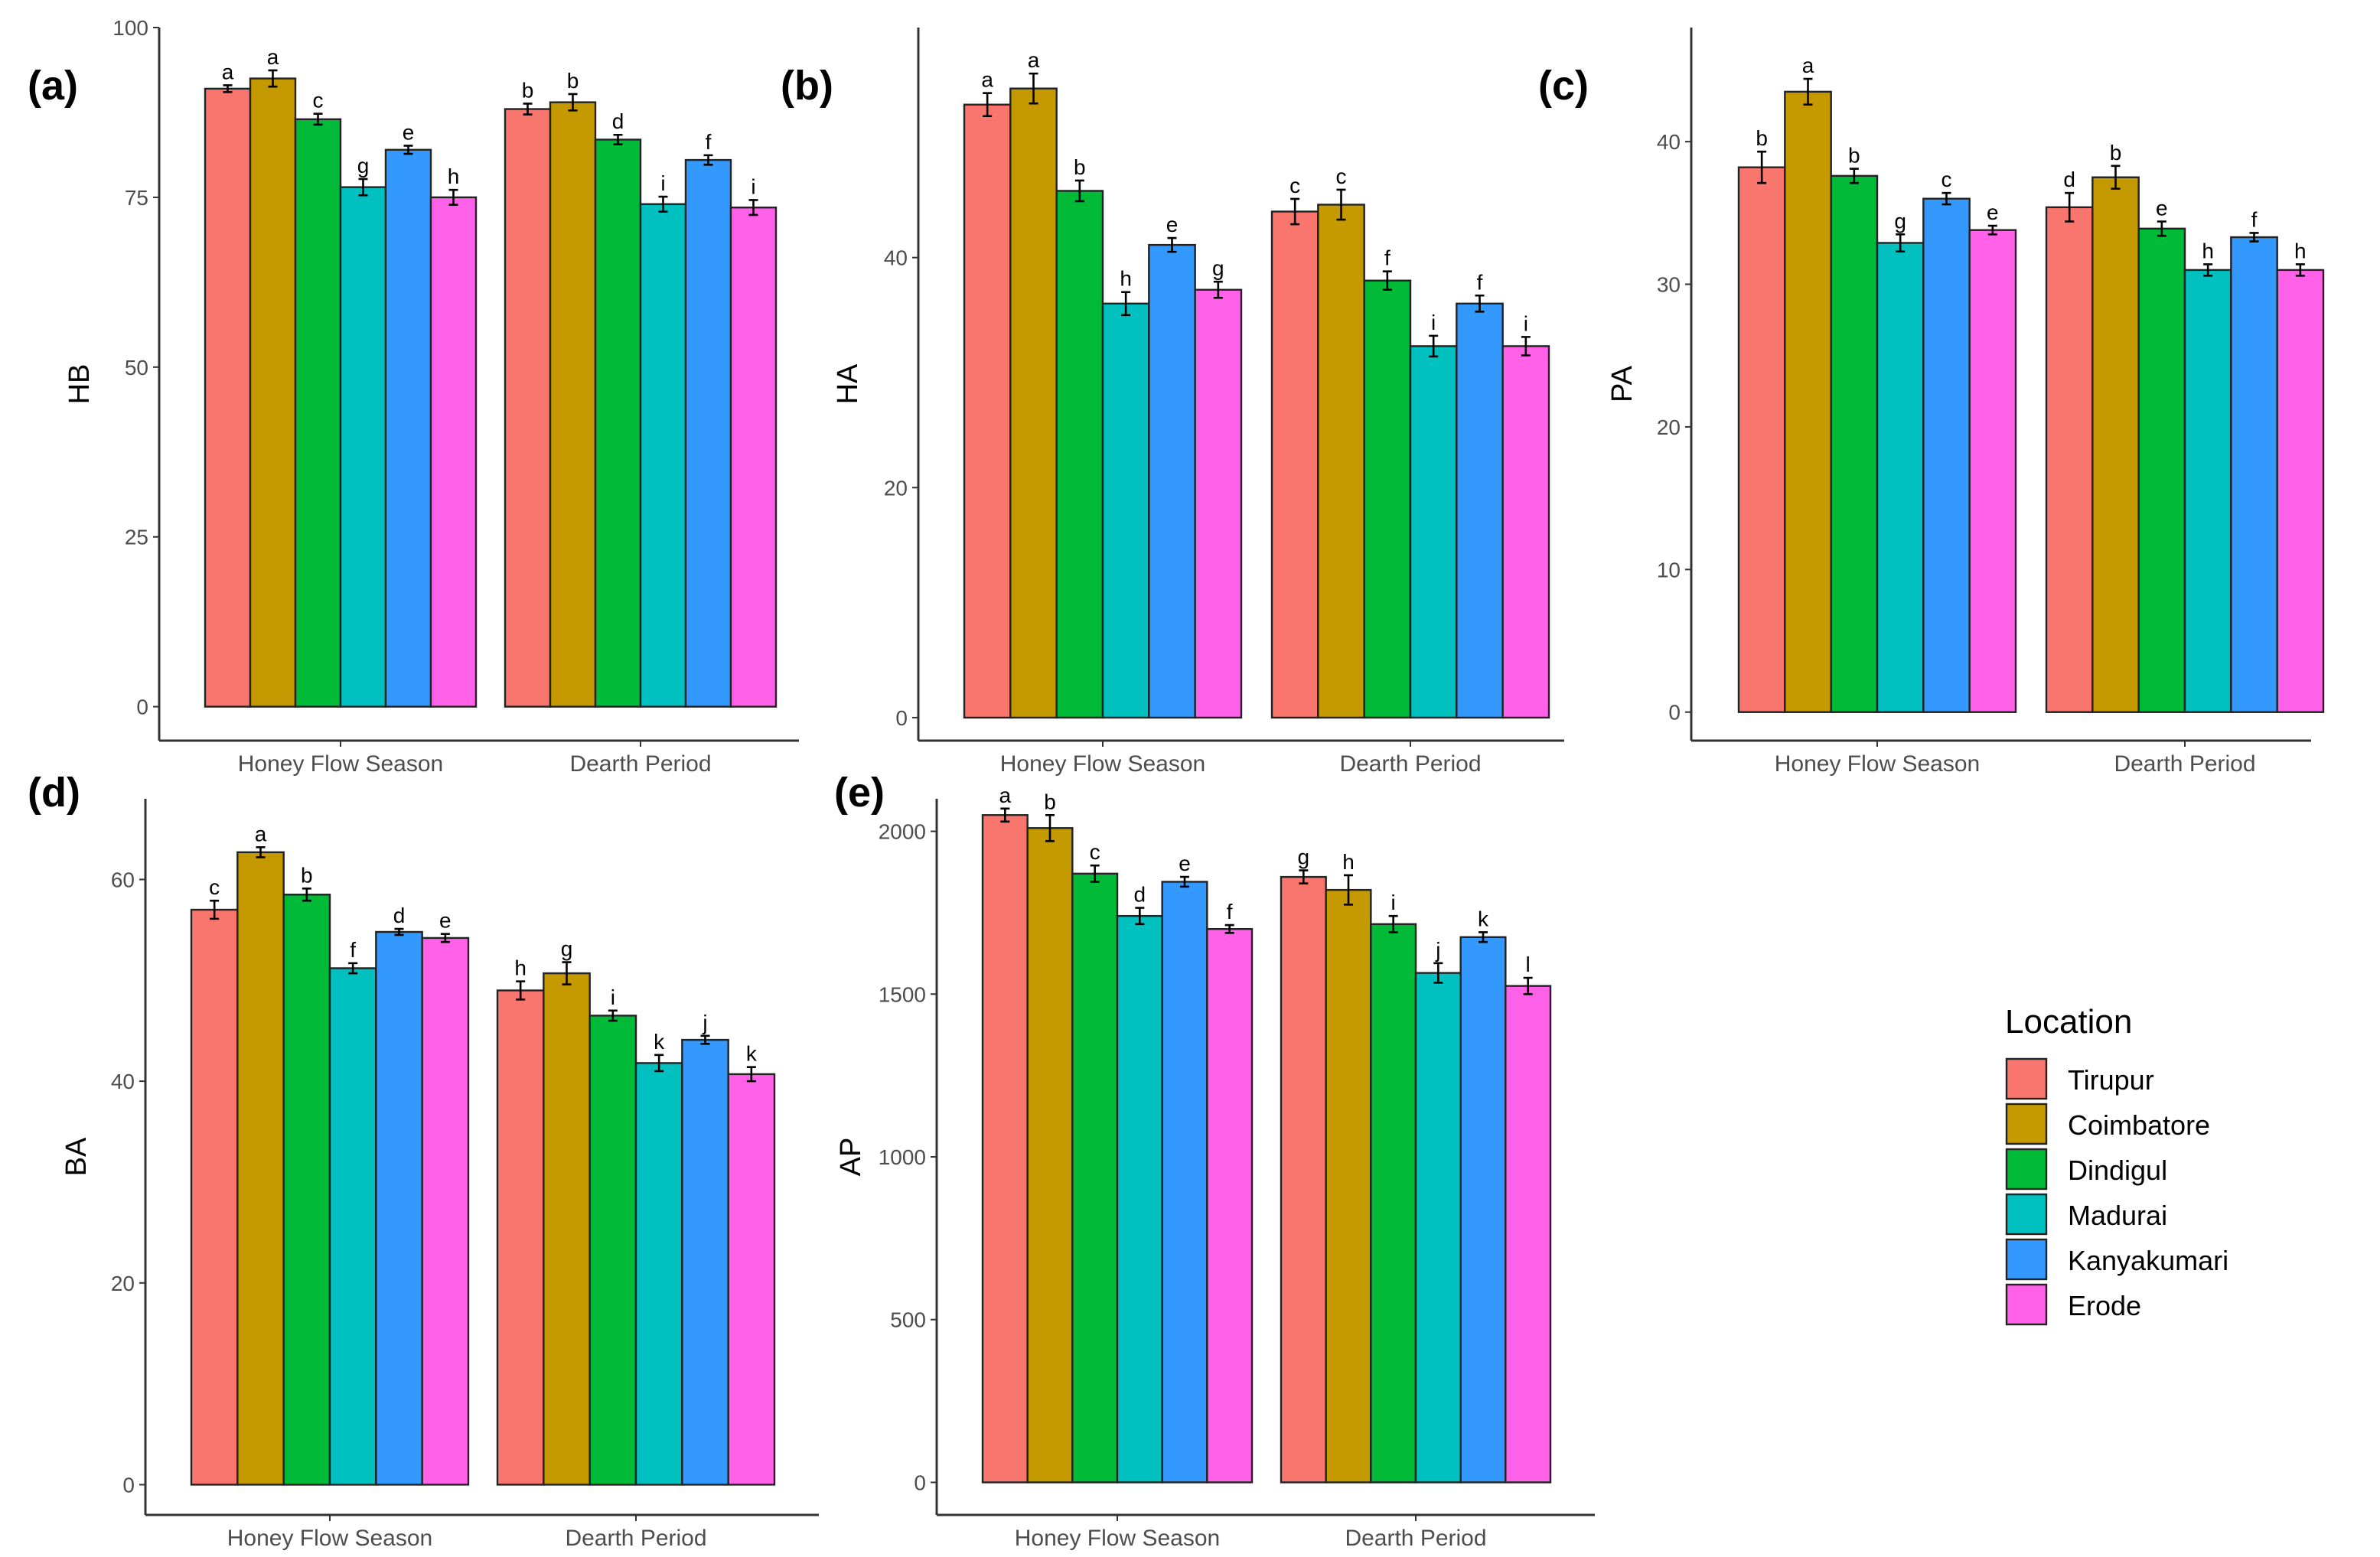 This screenshot has height=1557, width=2380. I want to click on y-tick-label: 60, so click(123, 879).